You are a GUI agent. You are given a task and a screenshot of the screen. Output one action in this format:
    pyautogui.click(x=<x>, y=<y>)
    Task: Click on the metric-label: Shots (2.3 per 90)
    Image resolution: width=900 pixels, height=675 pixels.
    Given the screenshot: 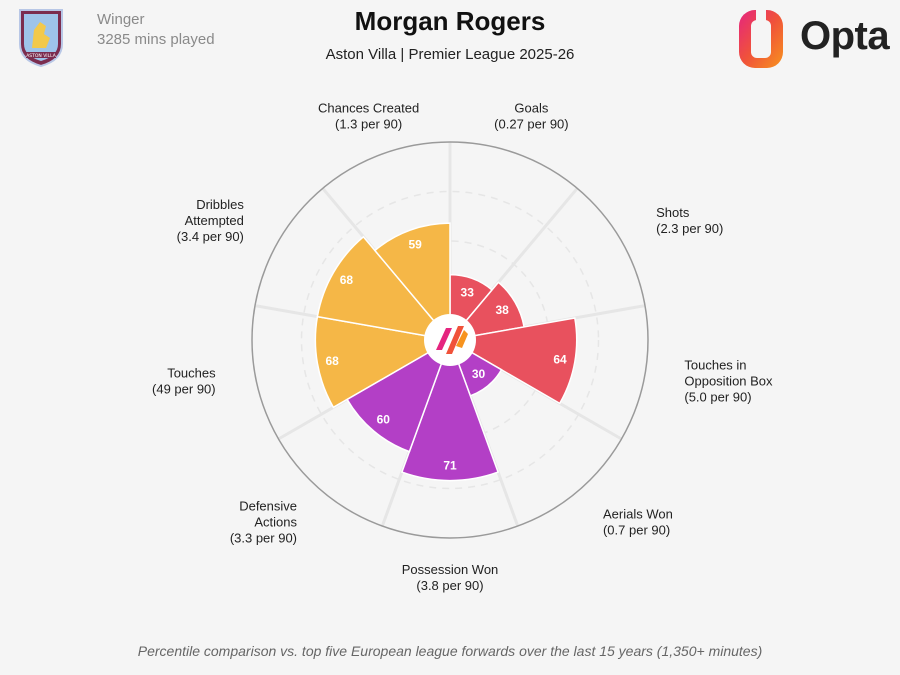 What is the action you would take?
    pyautogui.click(x=689, y=220)
    